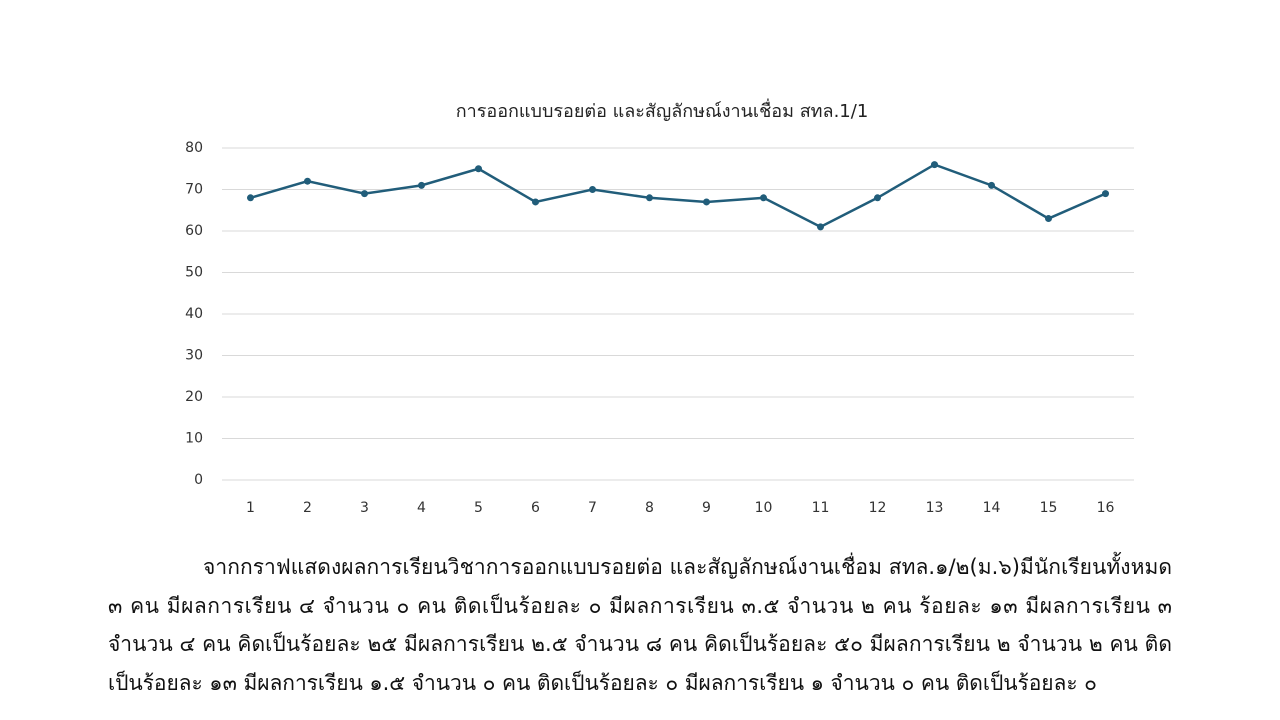 Image resolution: width=1280 pixels, height=720 pixels. Describe the element at coordinates (992, 508) in the screenshot. I see `x-tick-label: 14` at that location.